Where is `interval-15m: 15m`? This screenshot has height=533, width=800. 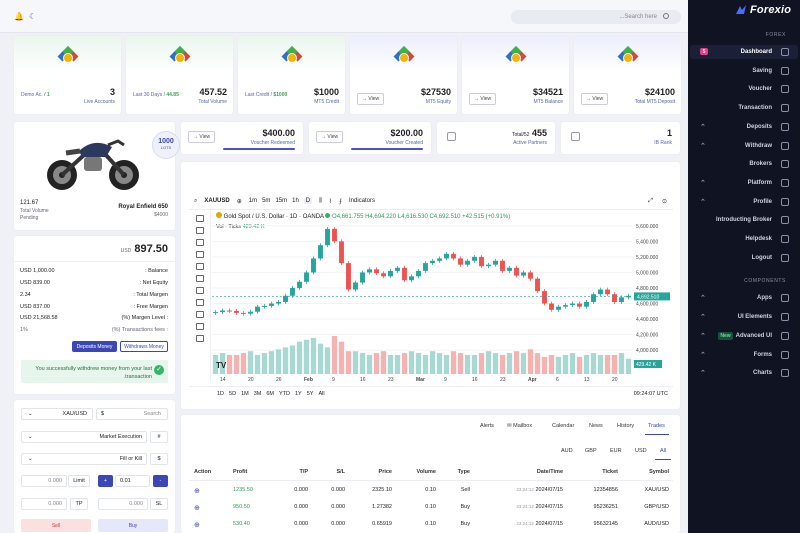
interval-15m: 15m is located at coordinates (281, 201).